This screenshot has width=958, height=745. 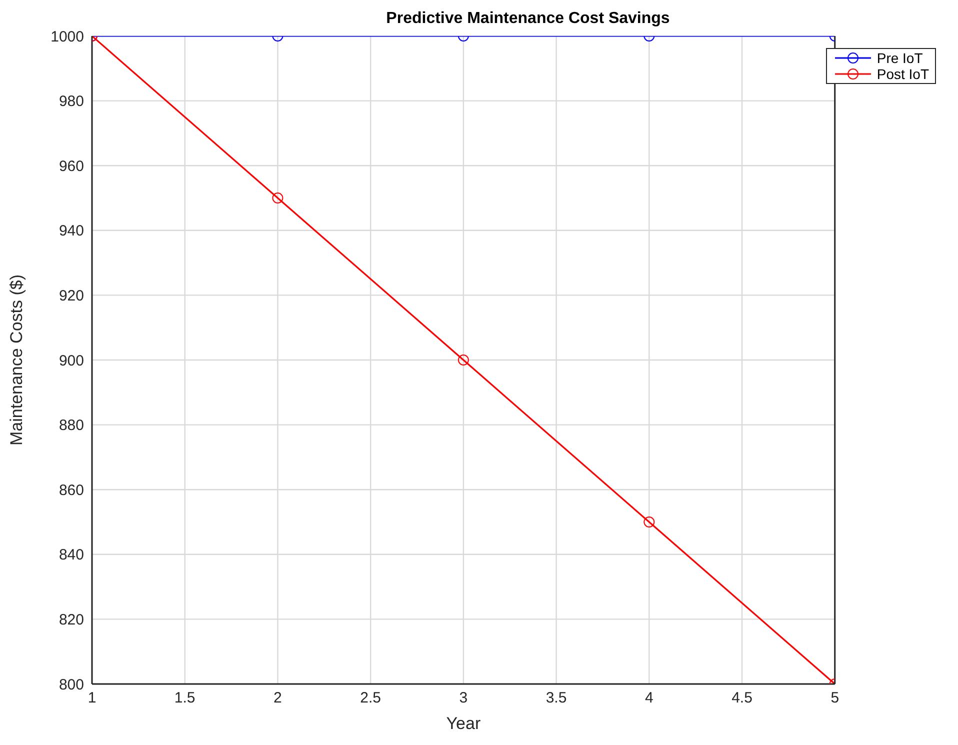 What do you see at coordinates (71, 101) in the screenshot?
I see `y-tick-label: 980` at bounding box center [71, 101].